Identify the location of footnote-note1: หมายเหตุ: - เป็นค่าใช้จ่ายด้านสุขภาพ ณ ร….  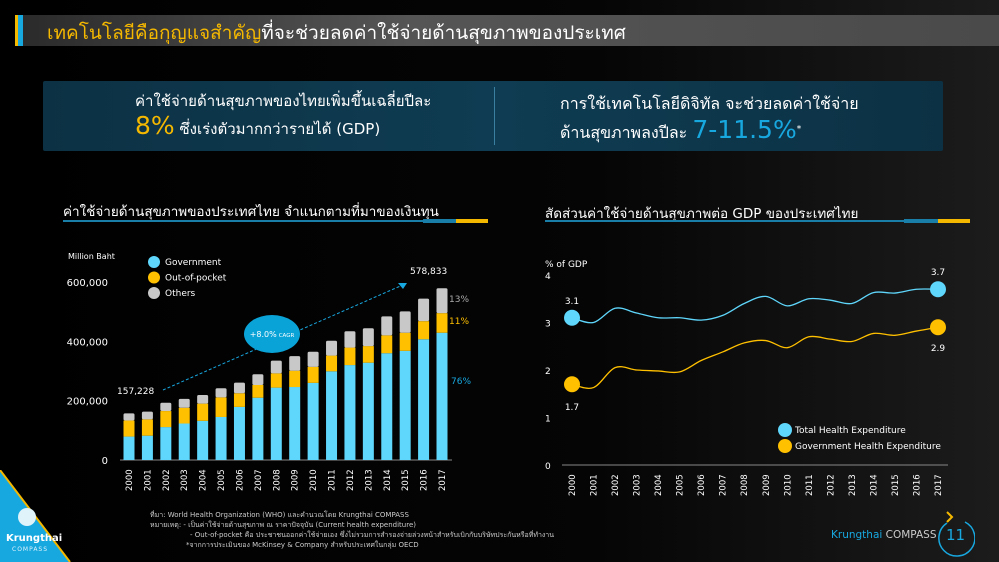
(283, 525).